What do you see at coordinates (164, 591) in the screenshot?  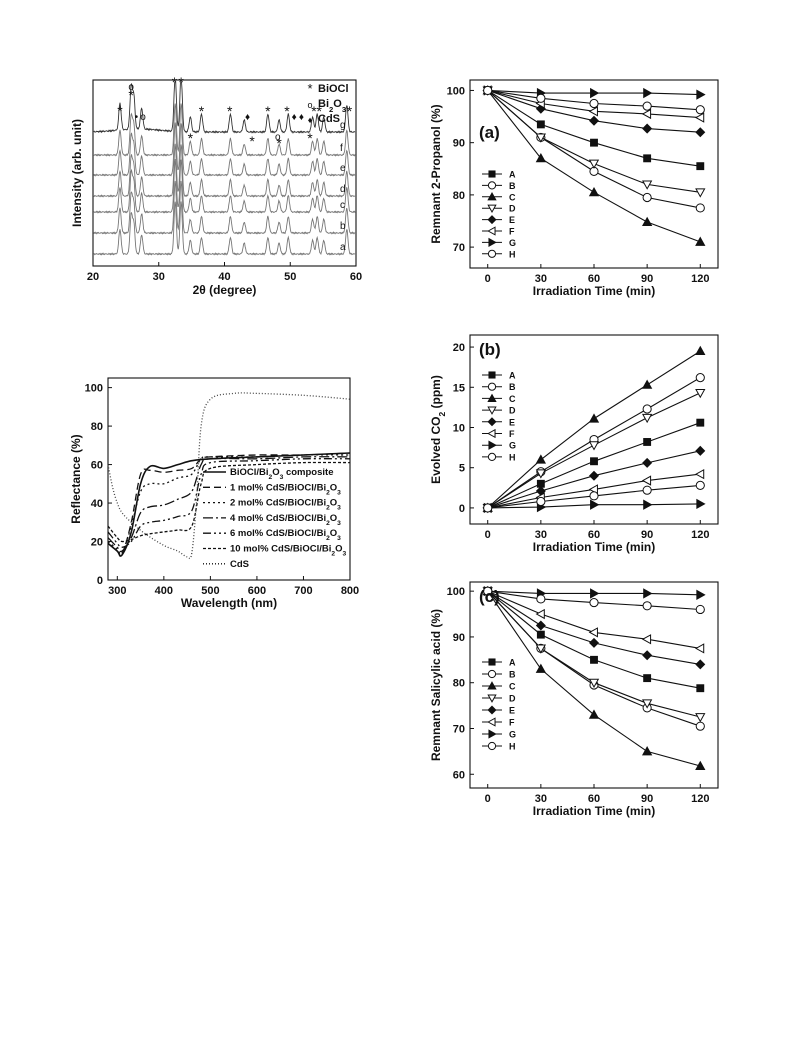 I see `x-tick-label: 400` at bounding box center [164, 591].